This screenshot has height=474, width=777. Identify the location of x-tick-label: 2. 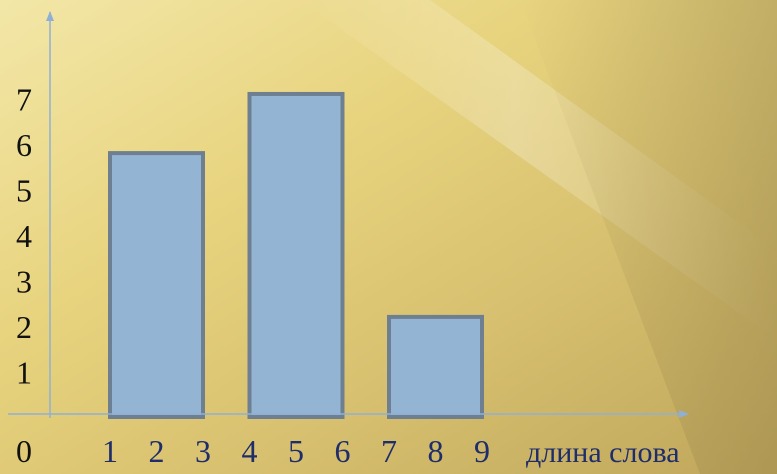
(157, 451).